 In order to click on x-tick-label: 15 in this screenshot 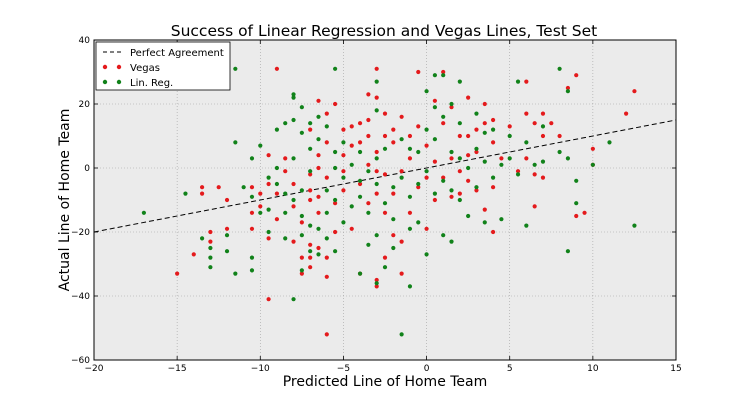, I will do `click(675, 369)`.